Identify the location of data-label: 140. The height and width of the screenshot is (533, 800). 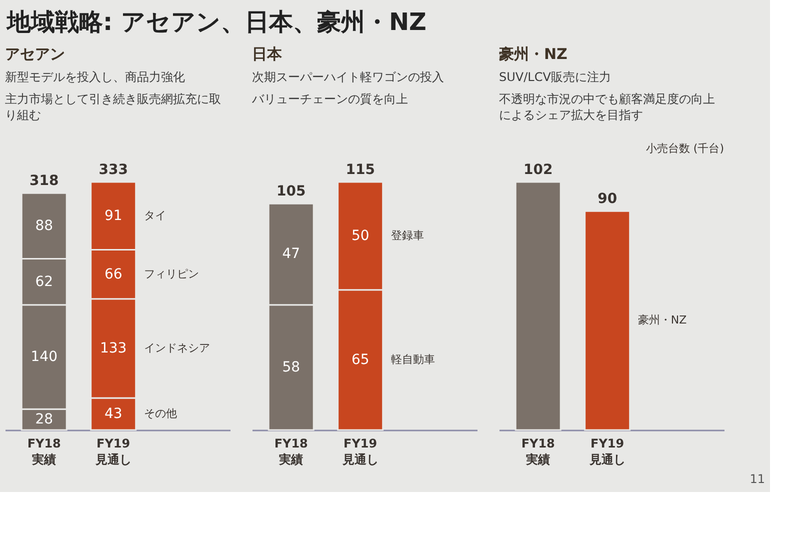
(44, 357).